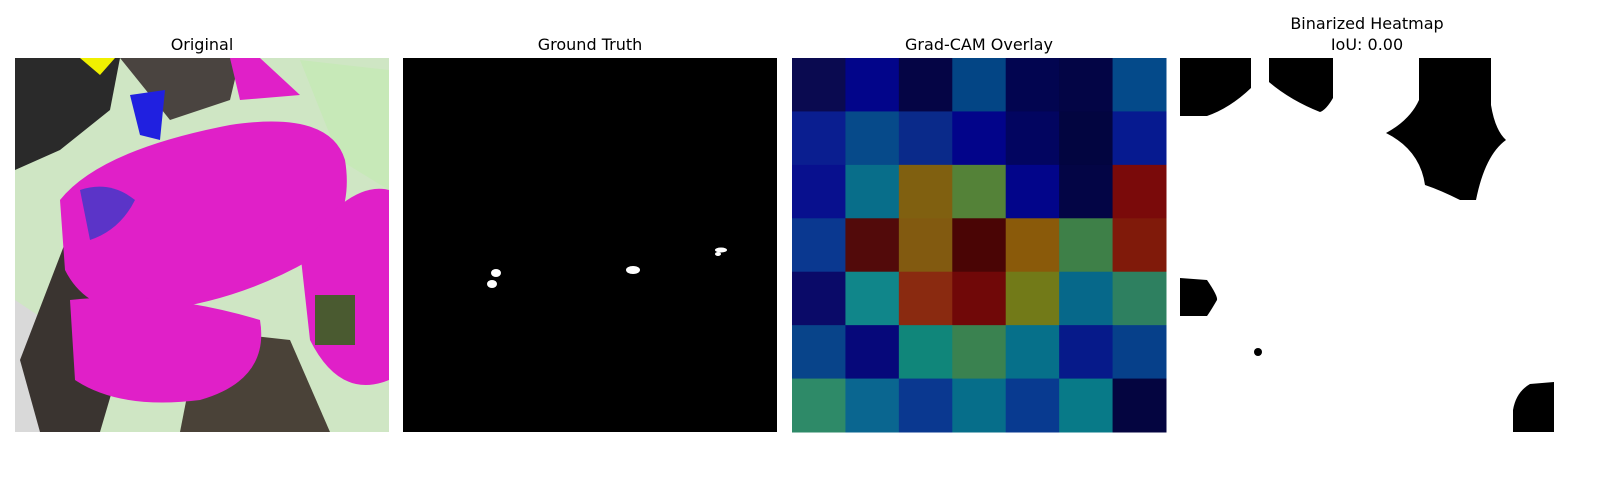 Image resolution: width=1600 pixels, height=500 pixels. Describe the element at coordinates (590, 44) in the screenshot. I see `panel-title: Ground Truth` at that location.